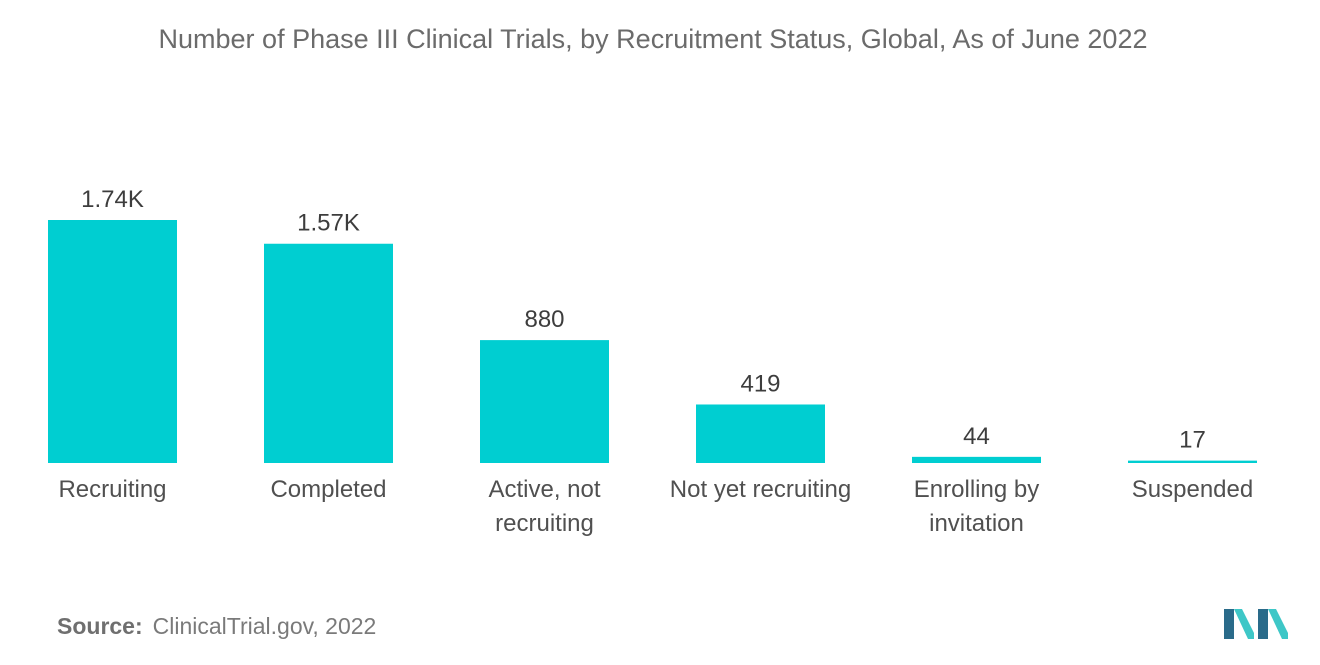  I want to click on category-label: Recruiting, so click(112, 489).